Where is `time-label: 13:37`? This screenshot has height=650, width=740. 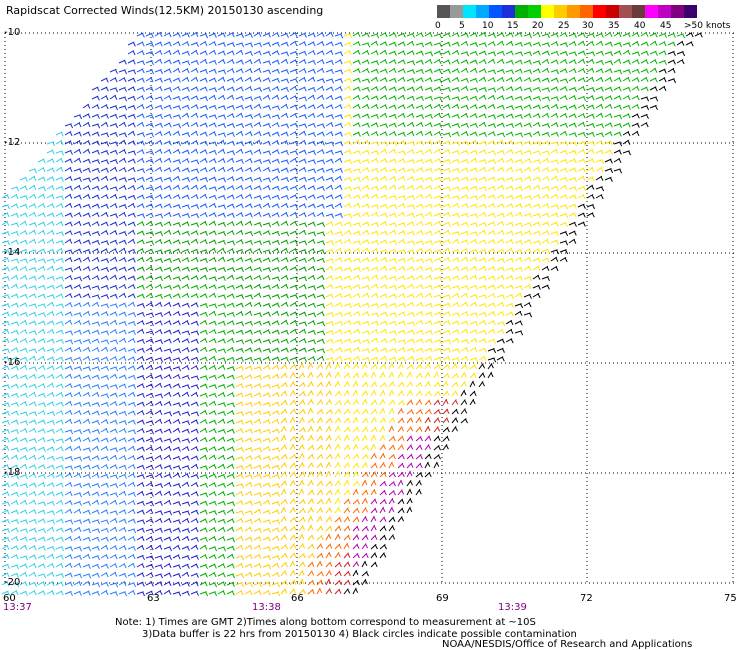
time-label: 13:37 is located at coordinates (17, 607).